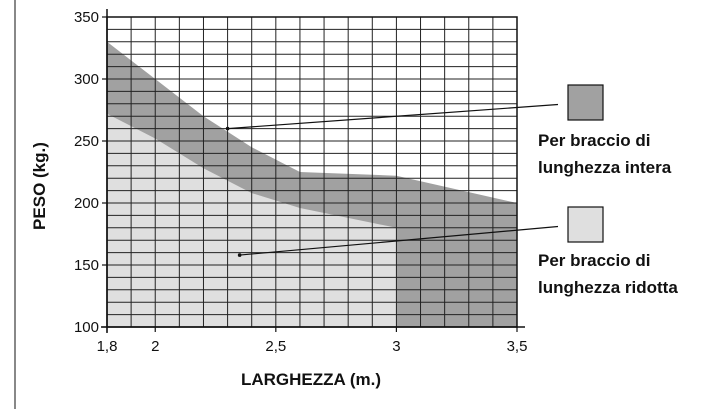 This screenshot has height=409, width=711. What do you see at coordinates (275, 346) in the screenshot?
I see `x-tick-label: 2,5` at bounding box center [275, 346].